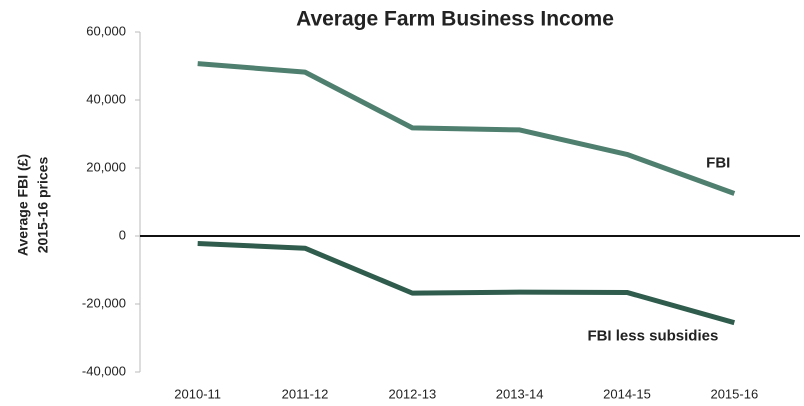 This screenshot has height=406, width=804. Describe the element at coordinates (104, 302) in the screenshot. I see `y-tick-label: -20,000` at that location.